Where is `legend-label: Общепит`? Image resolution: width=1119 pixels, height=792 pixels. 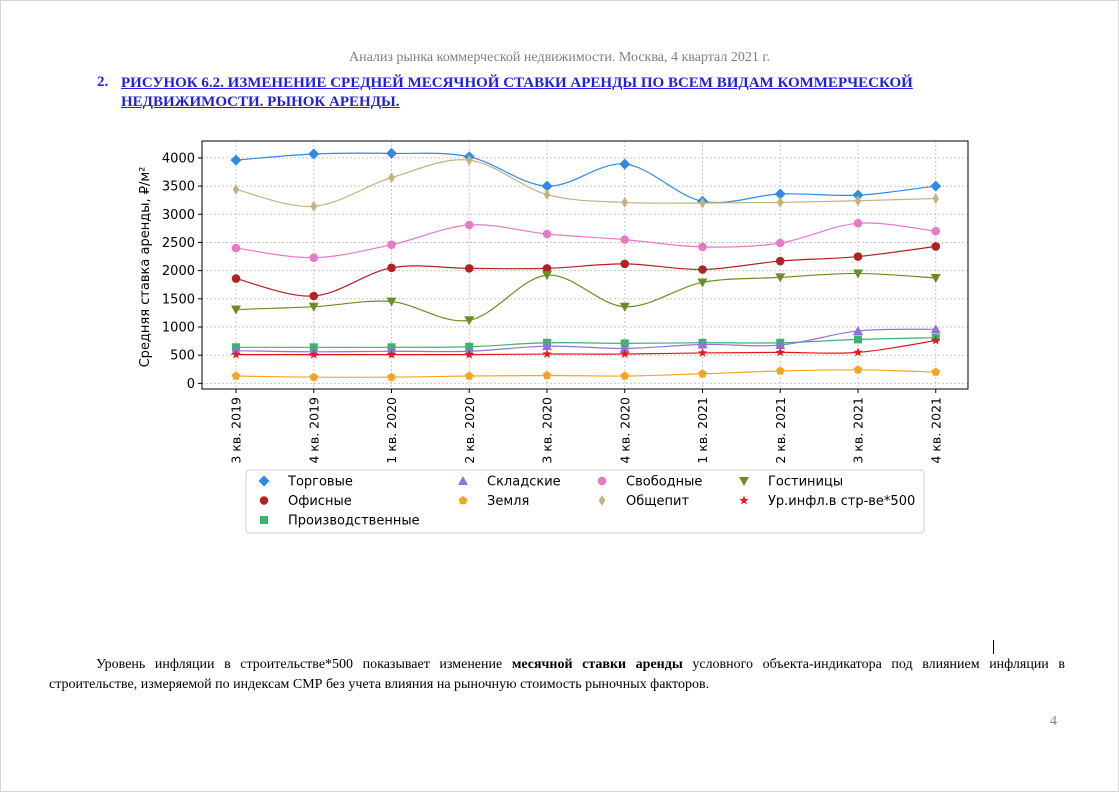
legend-label: Общепит is located at coordinates (657, 501).